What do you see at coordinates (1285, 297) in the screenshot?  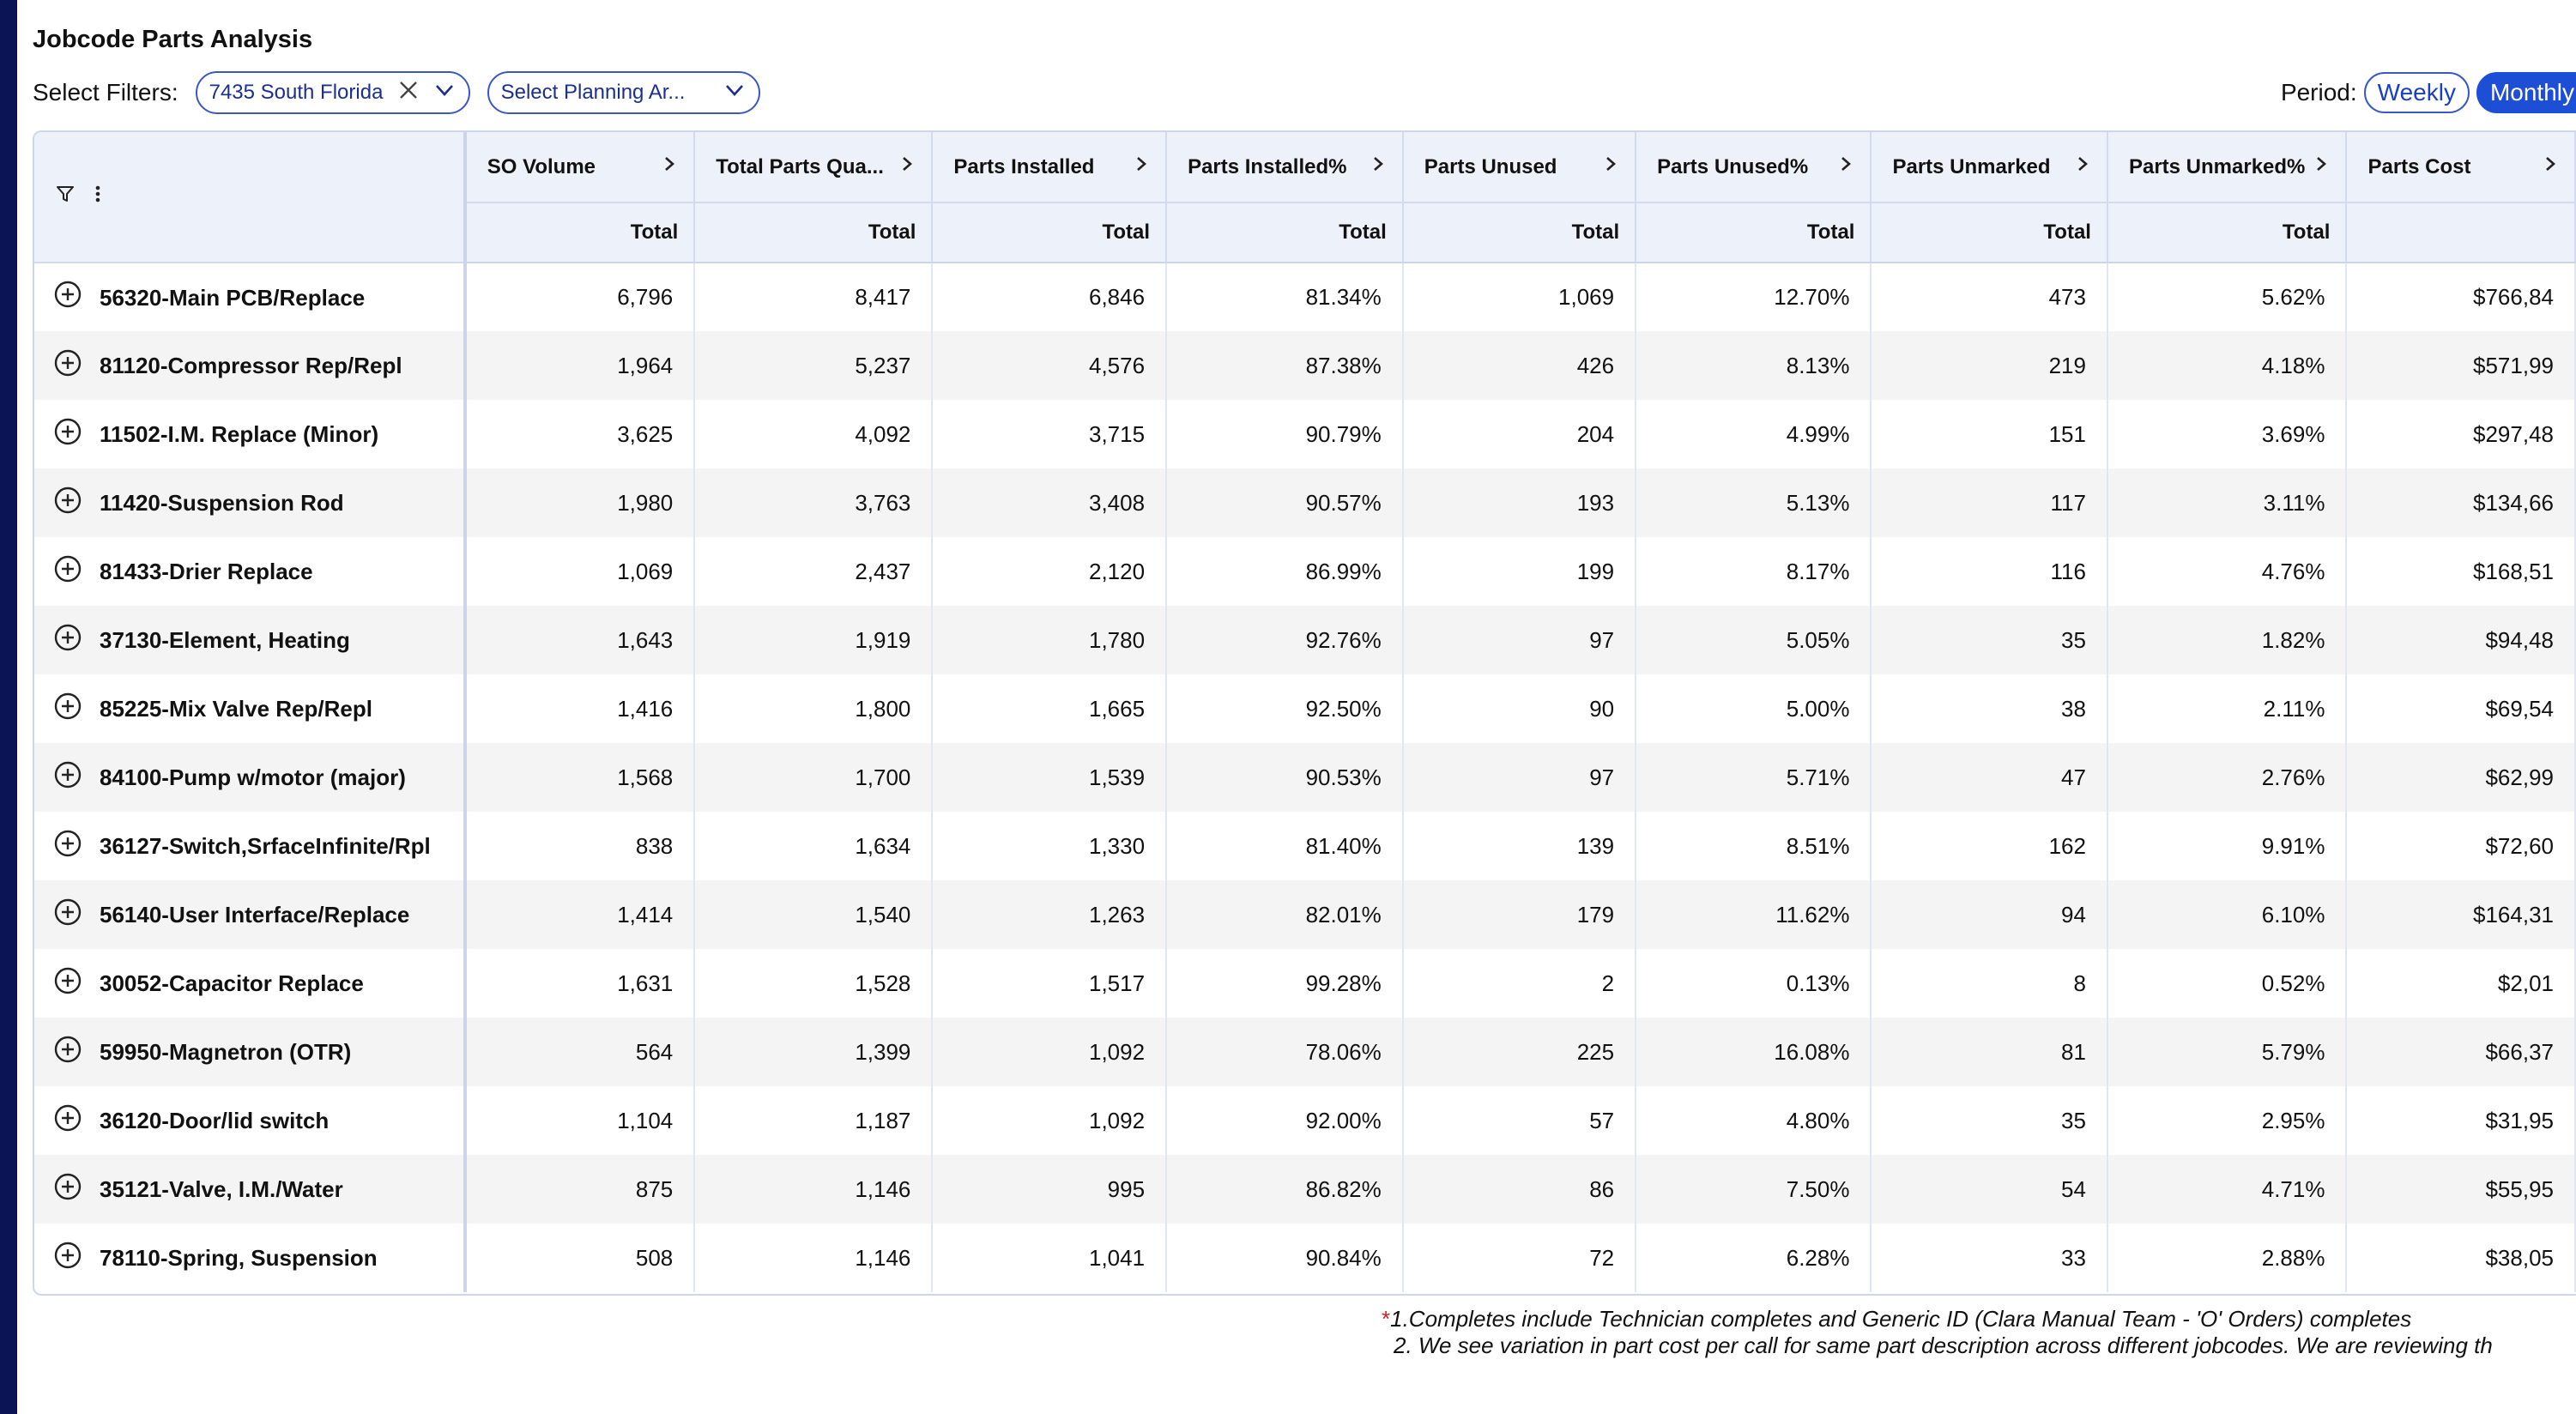 I see `table-cell: 81.34%` at bounding box center [1285, 297].